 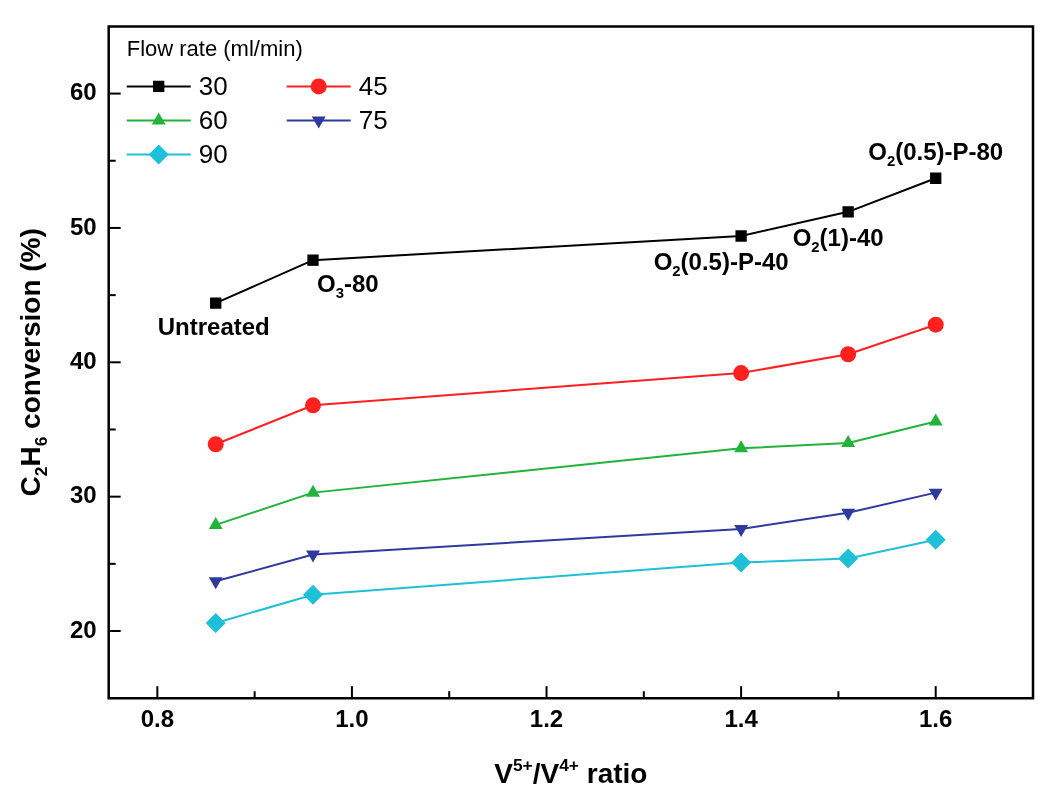 What do you see at coordinates (83, 629) in the screenshot?
I see `y-tick-label: 20` at bounding box center [83, 629].